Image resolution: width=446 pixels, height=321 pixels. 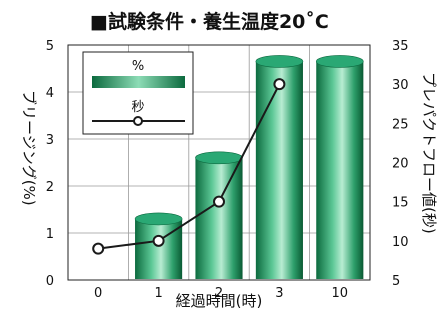 What do you see at coordinates (400, 242) in the screenshot?
I see `tick-label-right: 10` at bounding box center [400, 242].